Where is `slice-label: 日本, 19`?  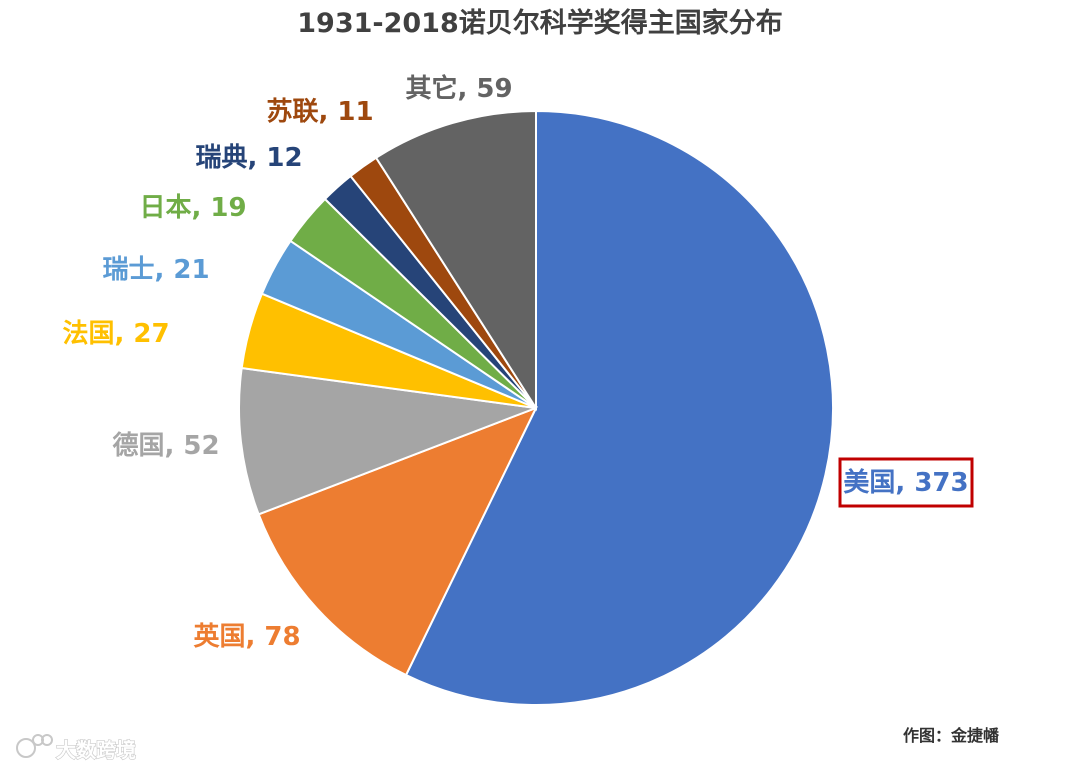
slice-label: 日本, 19 is located at coordinates (192, 208).